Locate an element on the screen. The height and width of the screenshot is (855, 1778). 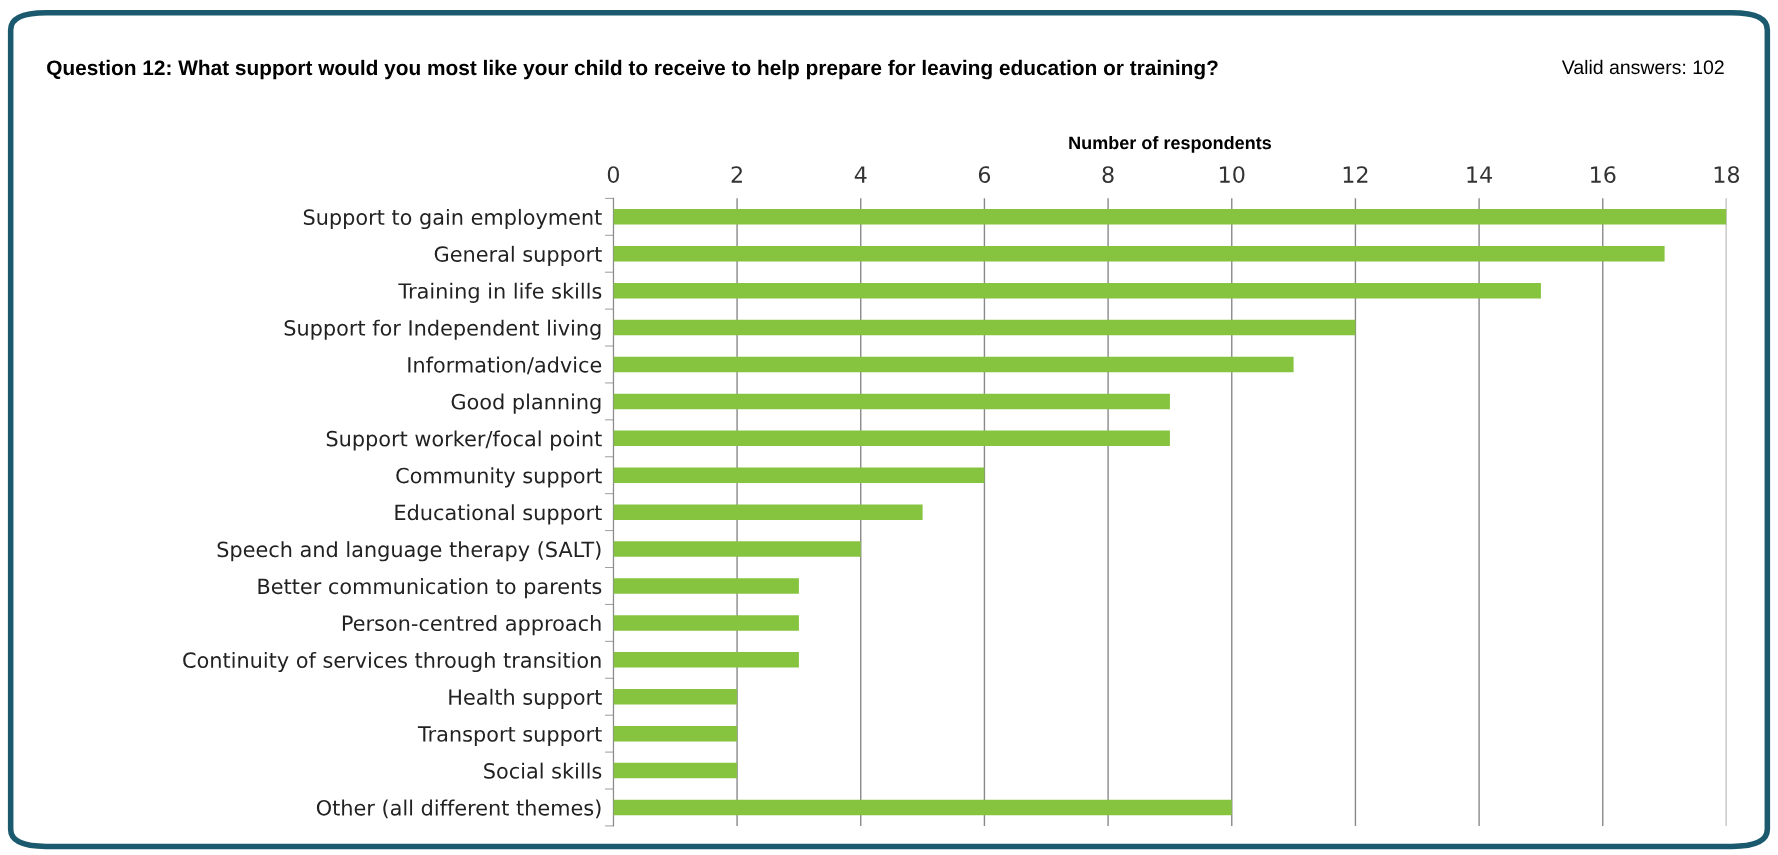
y-tick-label: Educational support is located at coordinates (498, 514).